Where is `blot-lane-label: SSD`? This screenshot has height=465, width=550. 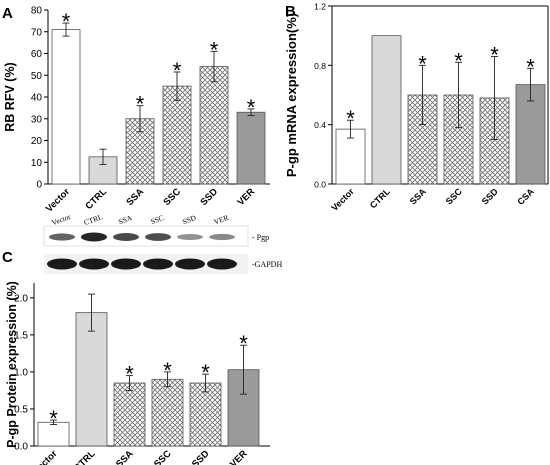 blot-lane-label: SSD is located at coordinates (189, 219).